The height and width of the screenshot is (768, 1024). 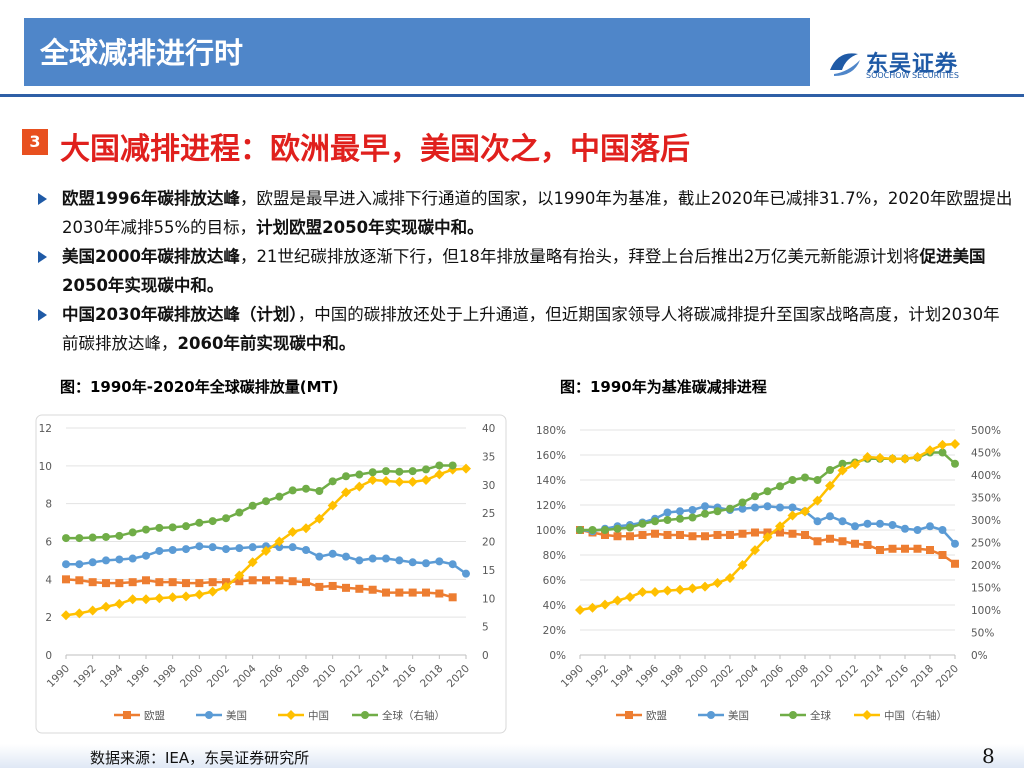 What do you see at coordinates (488, 514) in the screenshot?
I see `y2-tick-label: 25` at bounding box center [488, 514].